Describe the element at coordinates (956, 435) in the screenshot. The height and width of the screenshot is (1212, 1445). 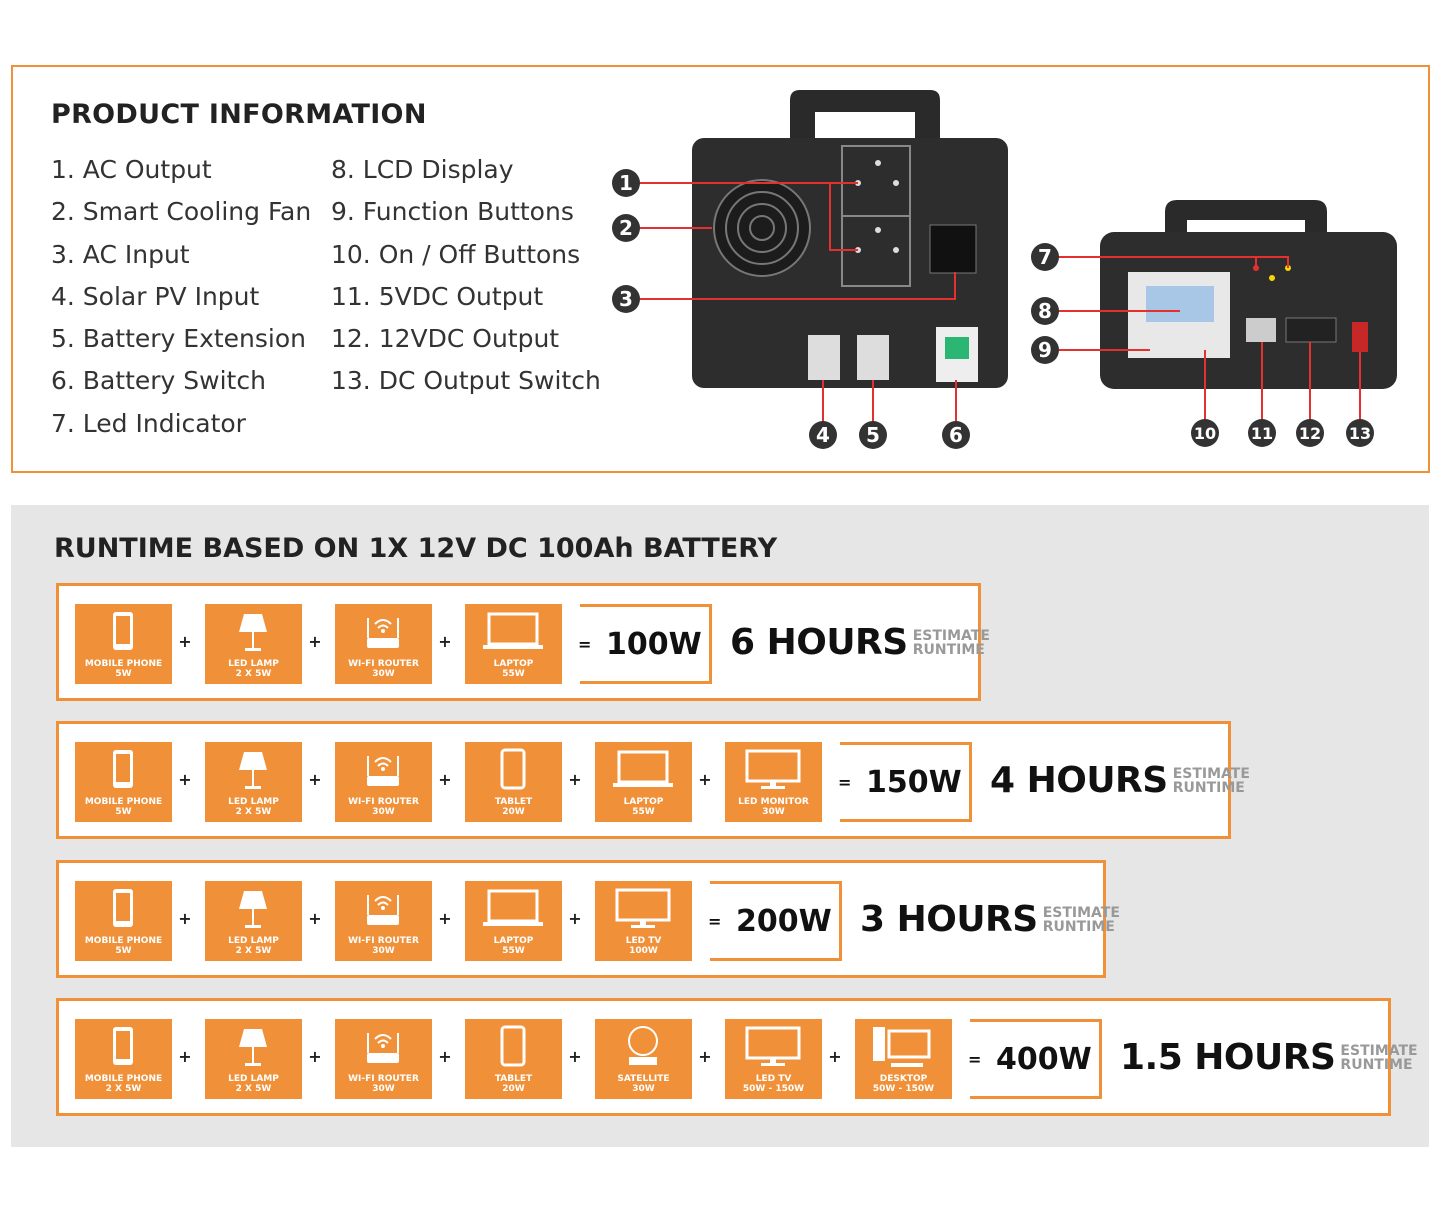
I see `callout-6: 6` at that location.